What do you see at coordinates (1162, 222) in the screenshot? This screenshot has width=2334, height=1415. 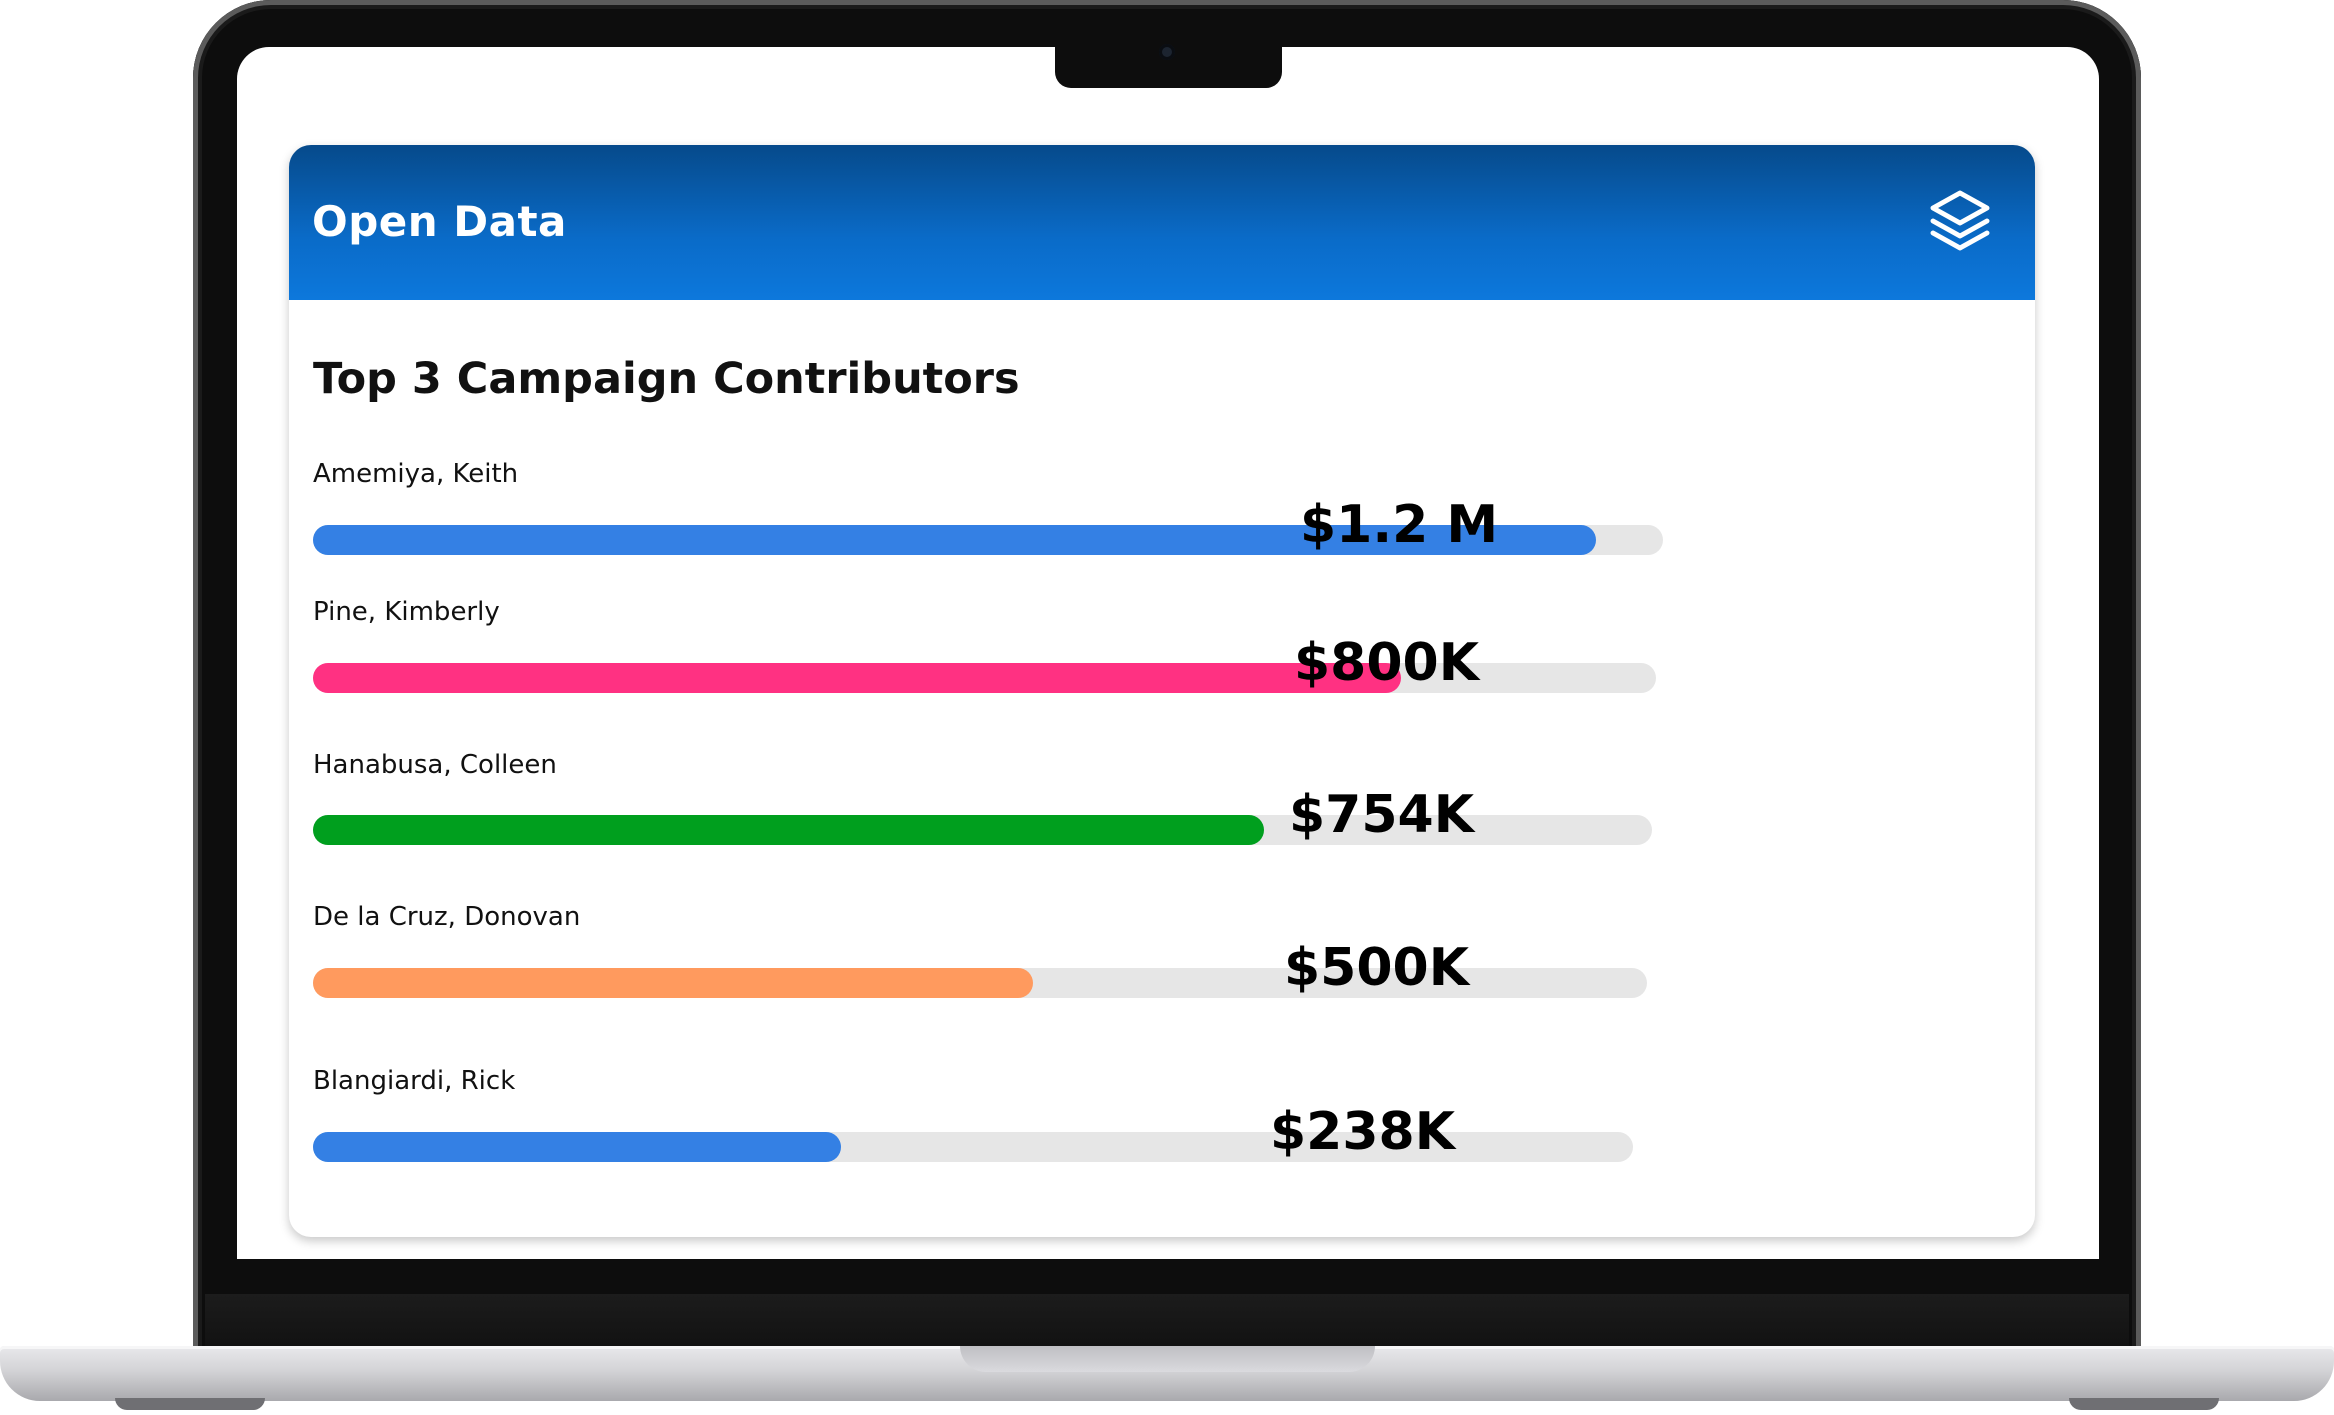 I see `app-header: Open Data` at bounding box center [1162, 222].